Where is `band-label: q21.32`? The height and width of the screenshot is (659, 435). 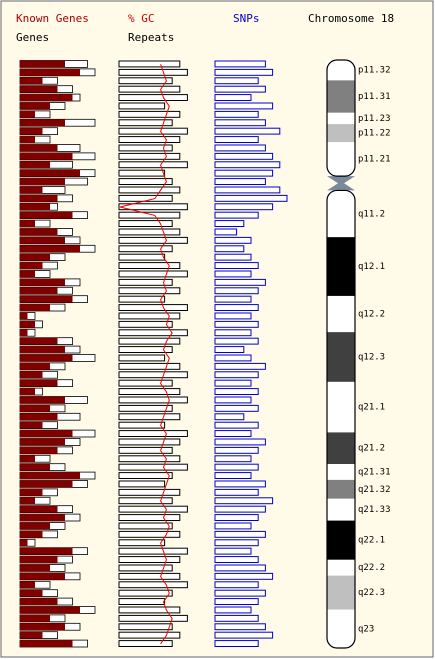 band-label: q21.32 is located at coordinates (374, 490).